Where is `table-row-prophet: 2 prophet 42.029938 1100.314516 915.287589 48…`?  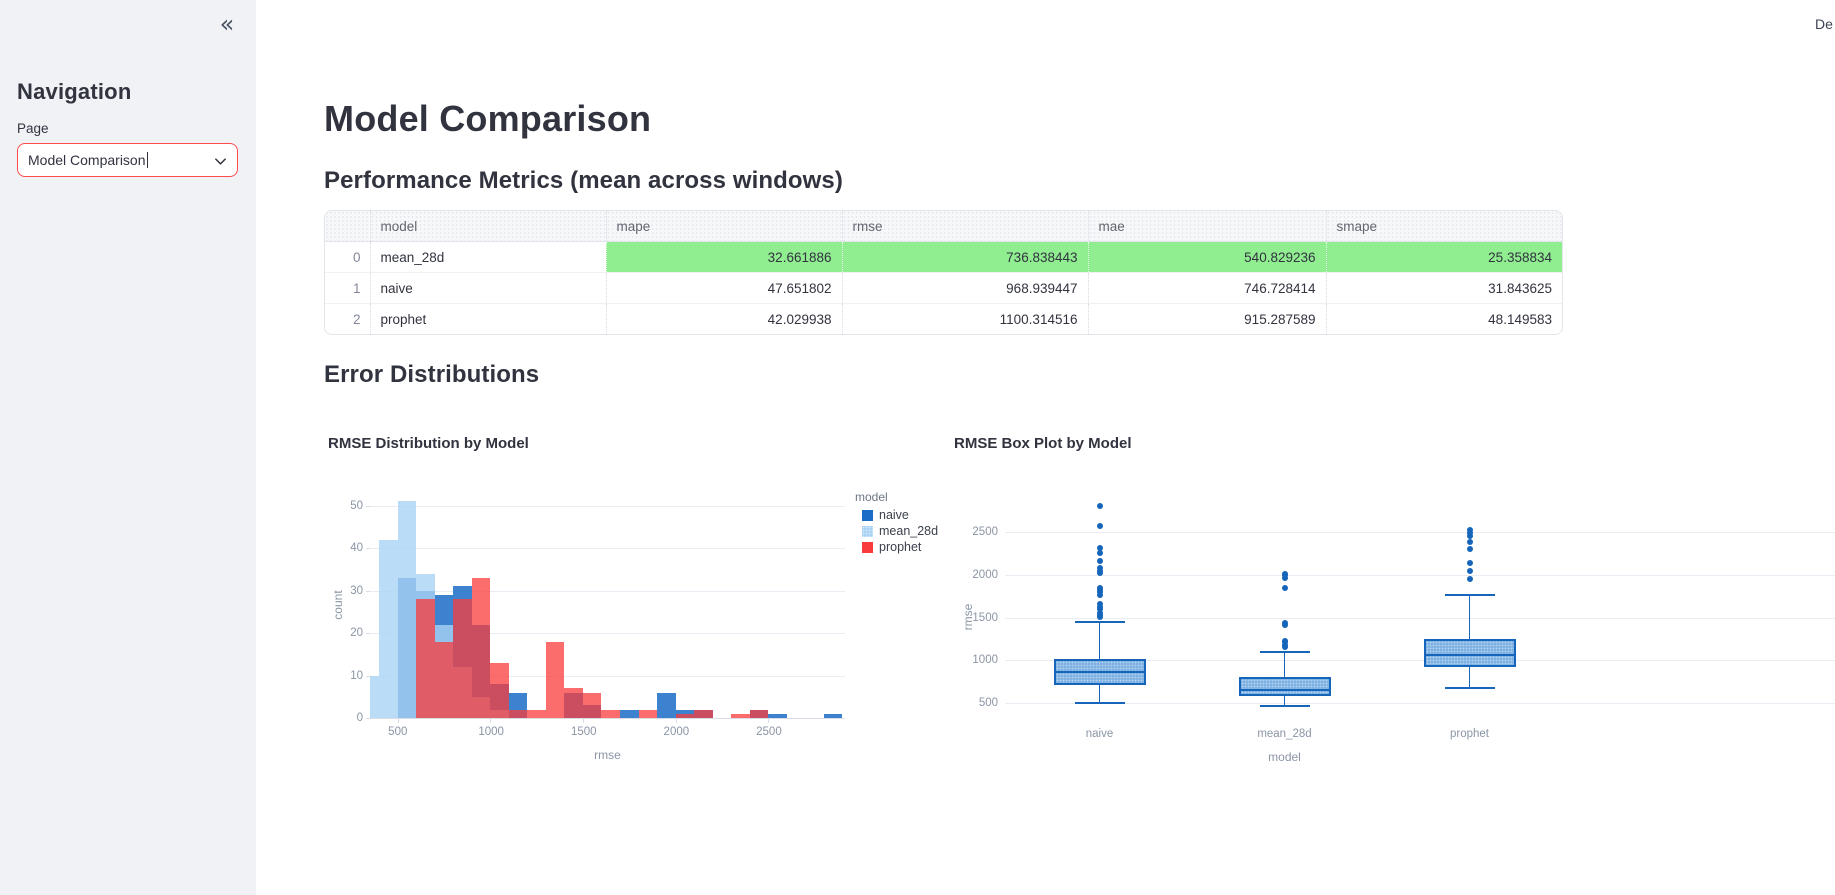
table-row-prophet: 2 prophet 42.029938 1100.314516 915.287589 48… is located at coordinates (943, 318).